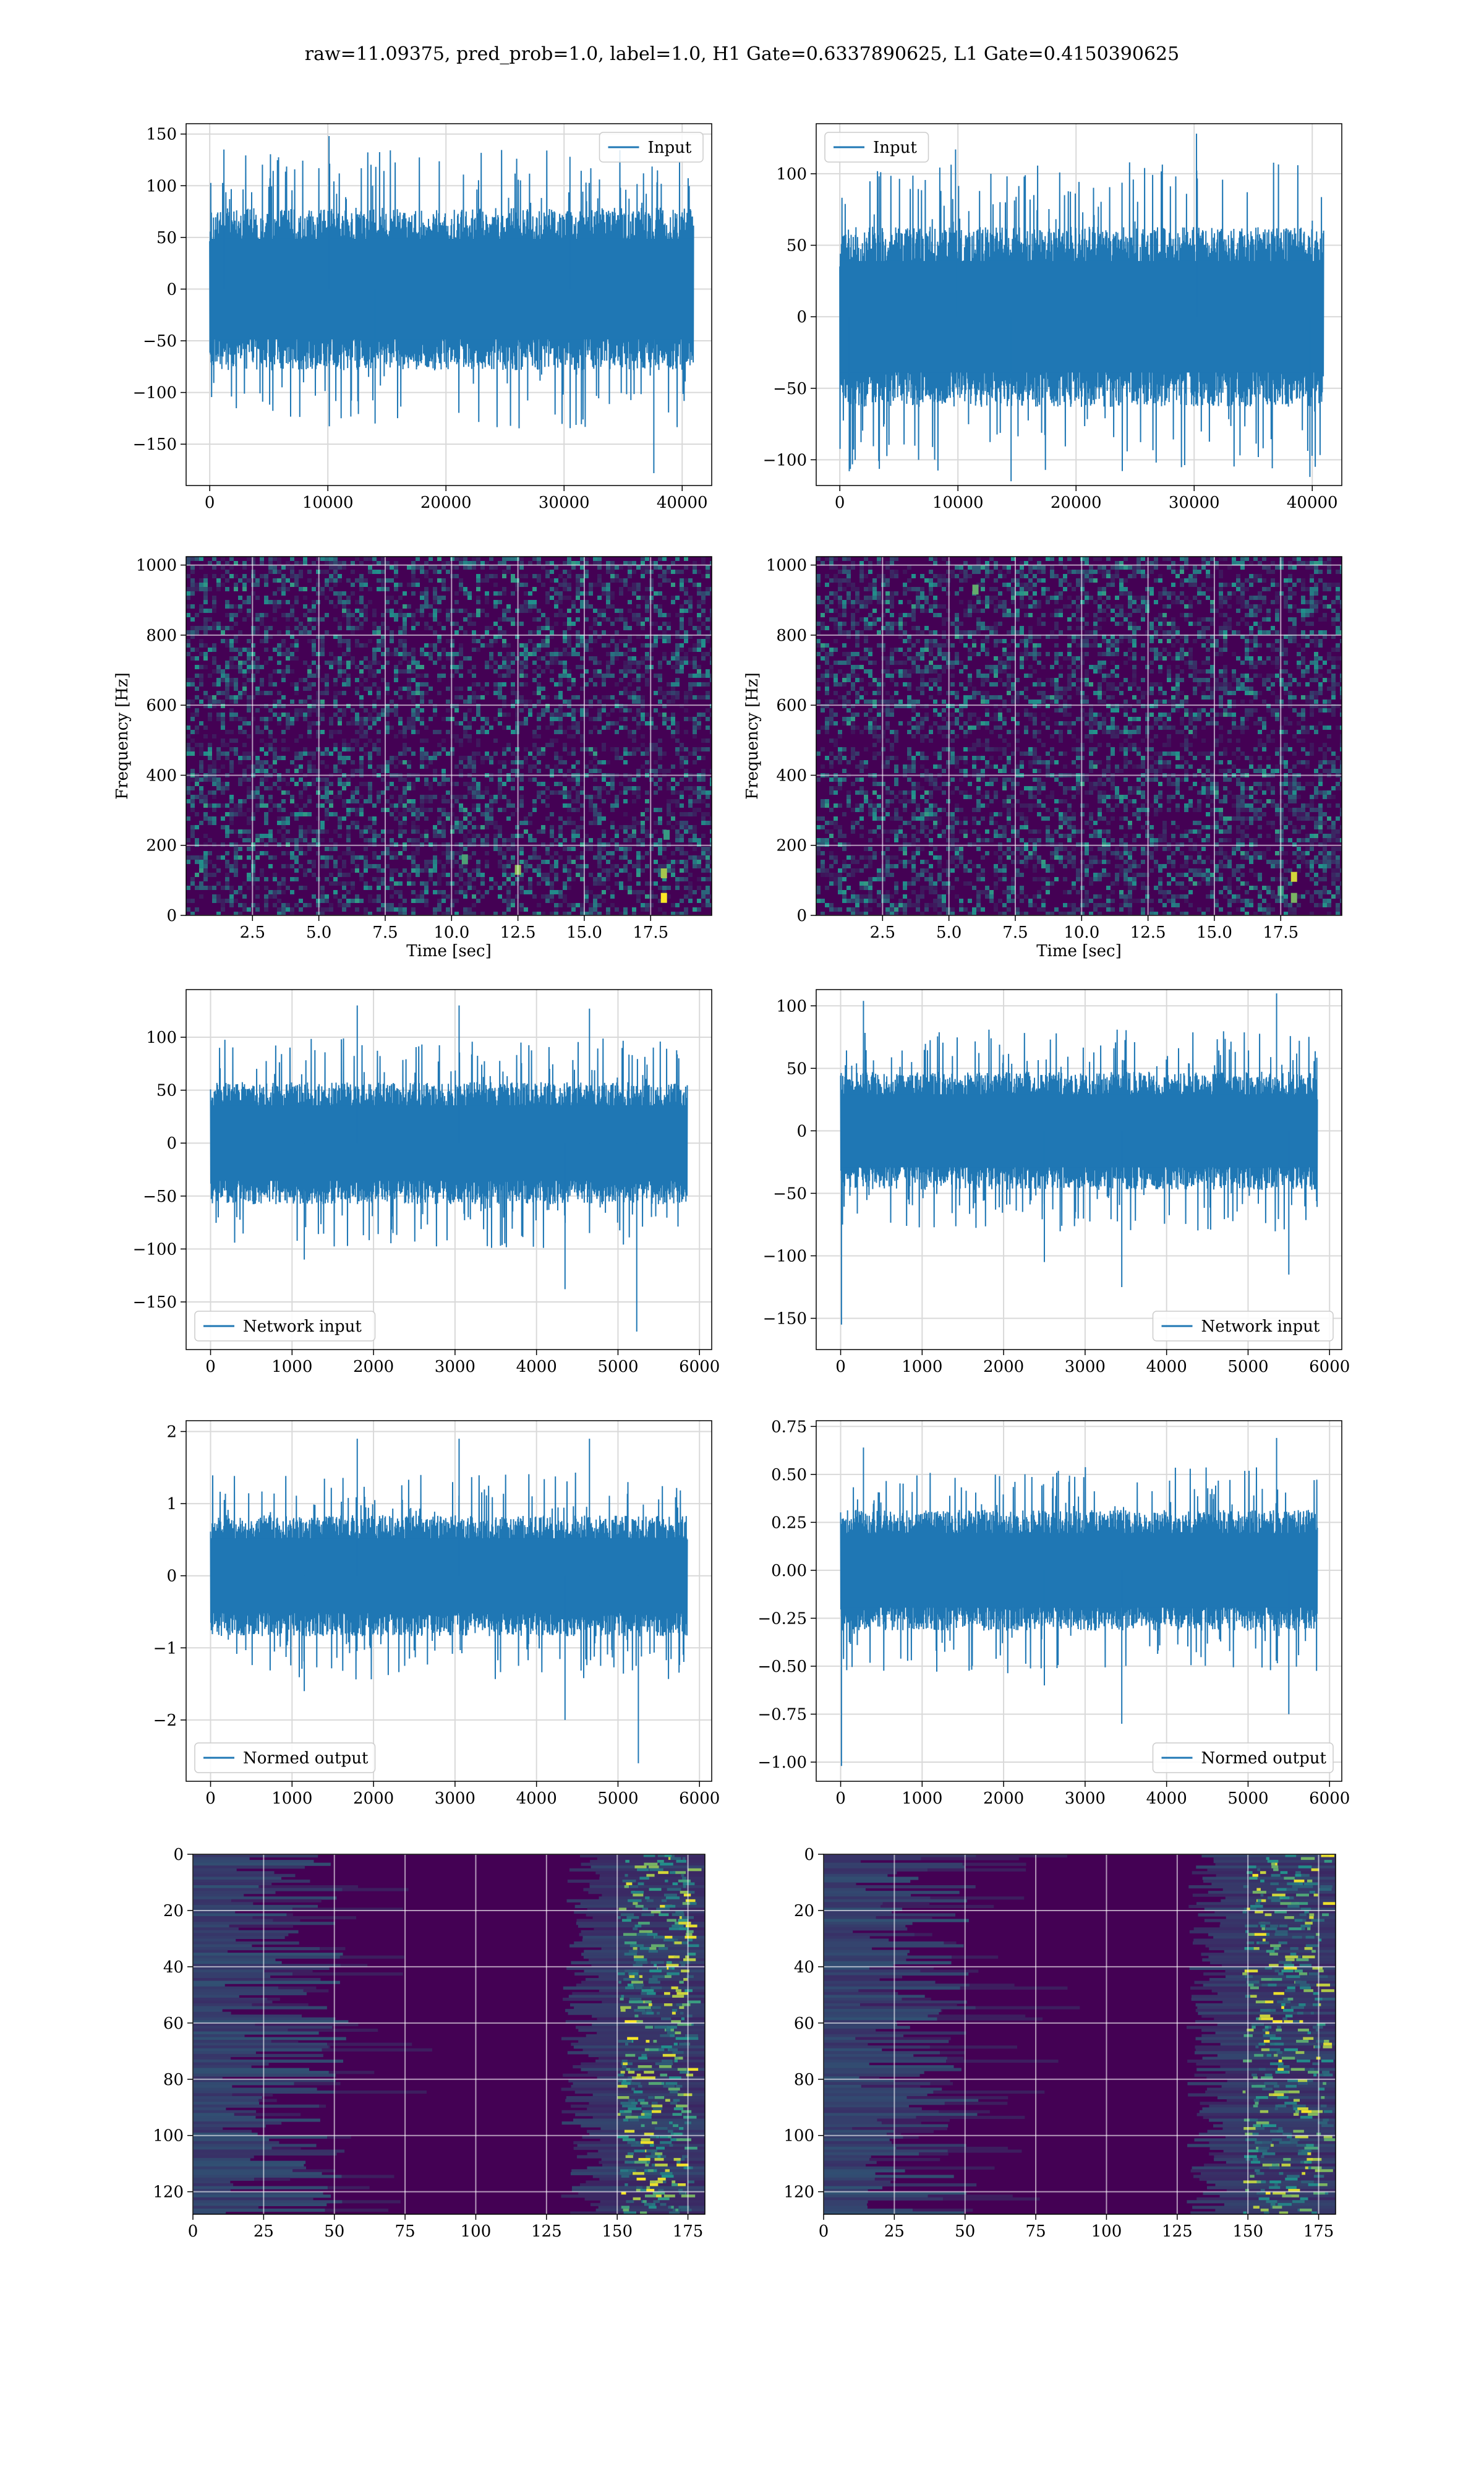  What do you see at coordinates (161, 636) in the screenshot?
I see `spectrogram-h1-ytick-label: 800` at bounding box center [161, 636].